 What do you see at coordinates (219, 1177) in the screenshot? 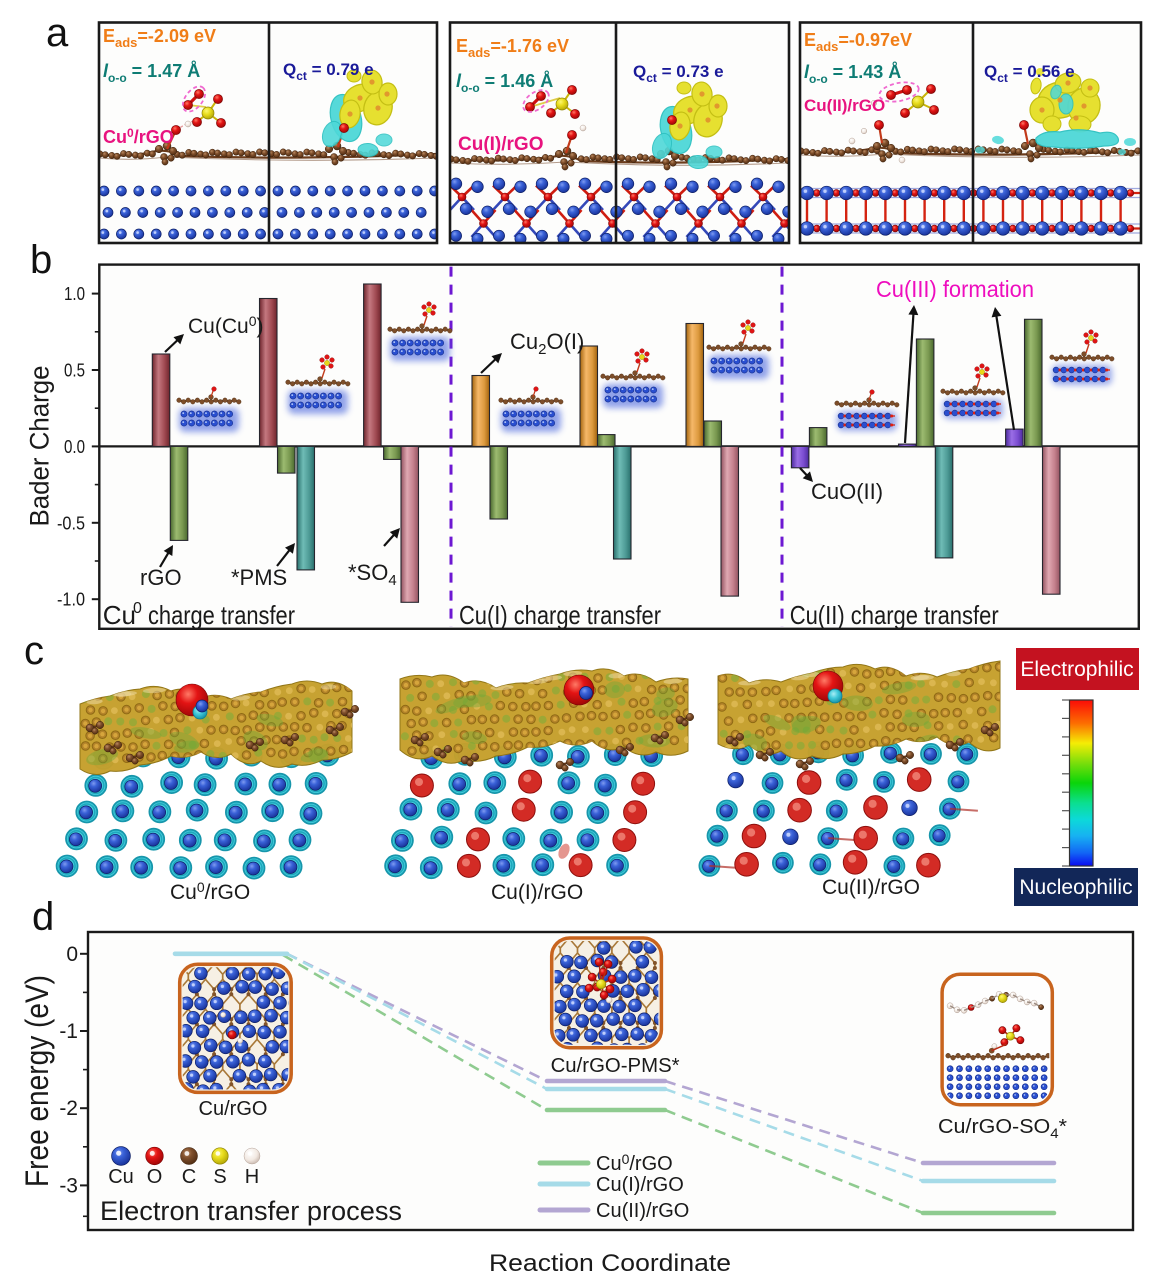
I see `svg-text: S` at bounding box center [219, 1177].